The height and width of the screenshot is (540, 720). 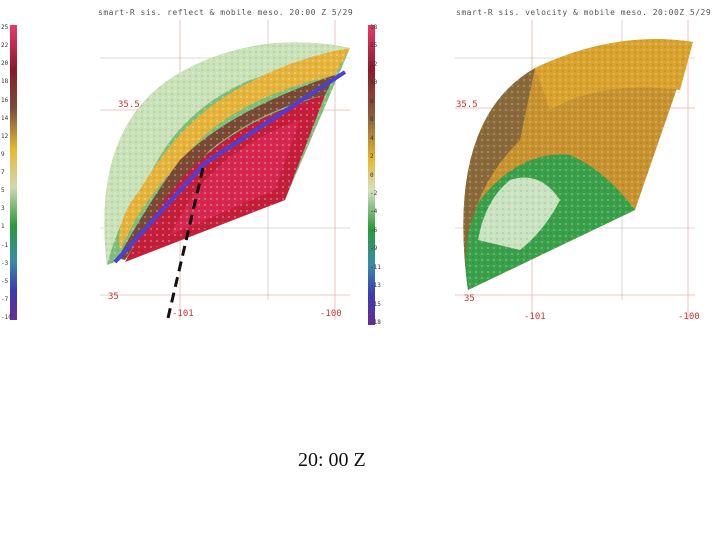 I want to click on reflectivity-colorbar-tick: 3, so click(x=3, y=209).